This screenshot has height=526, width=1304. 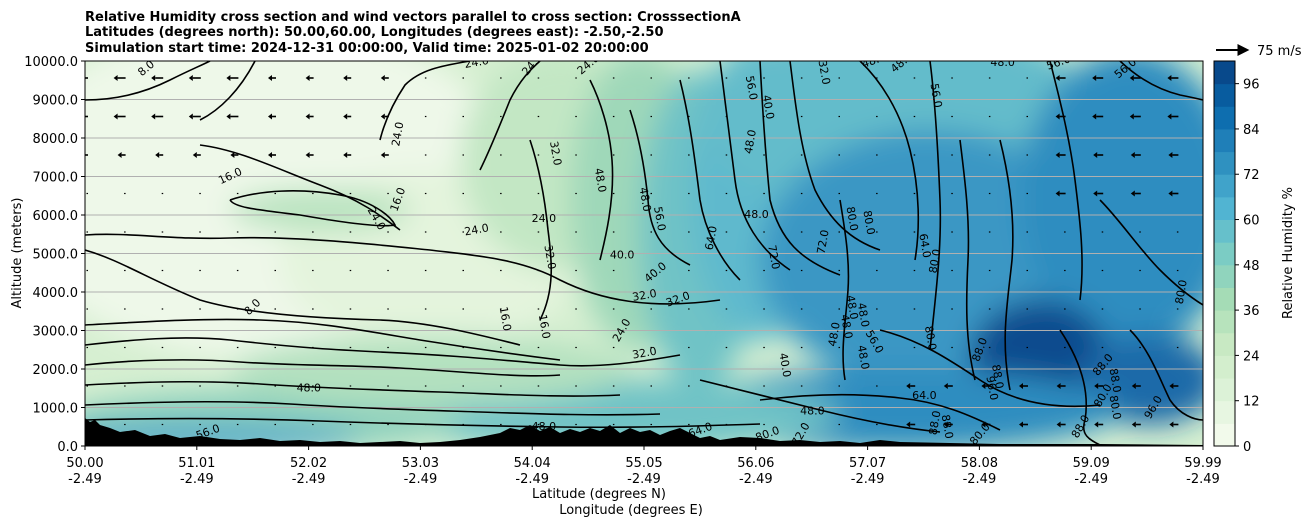 I want to click on humidity-blob-far-right, so click(x=1111, y=205).